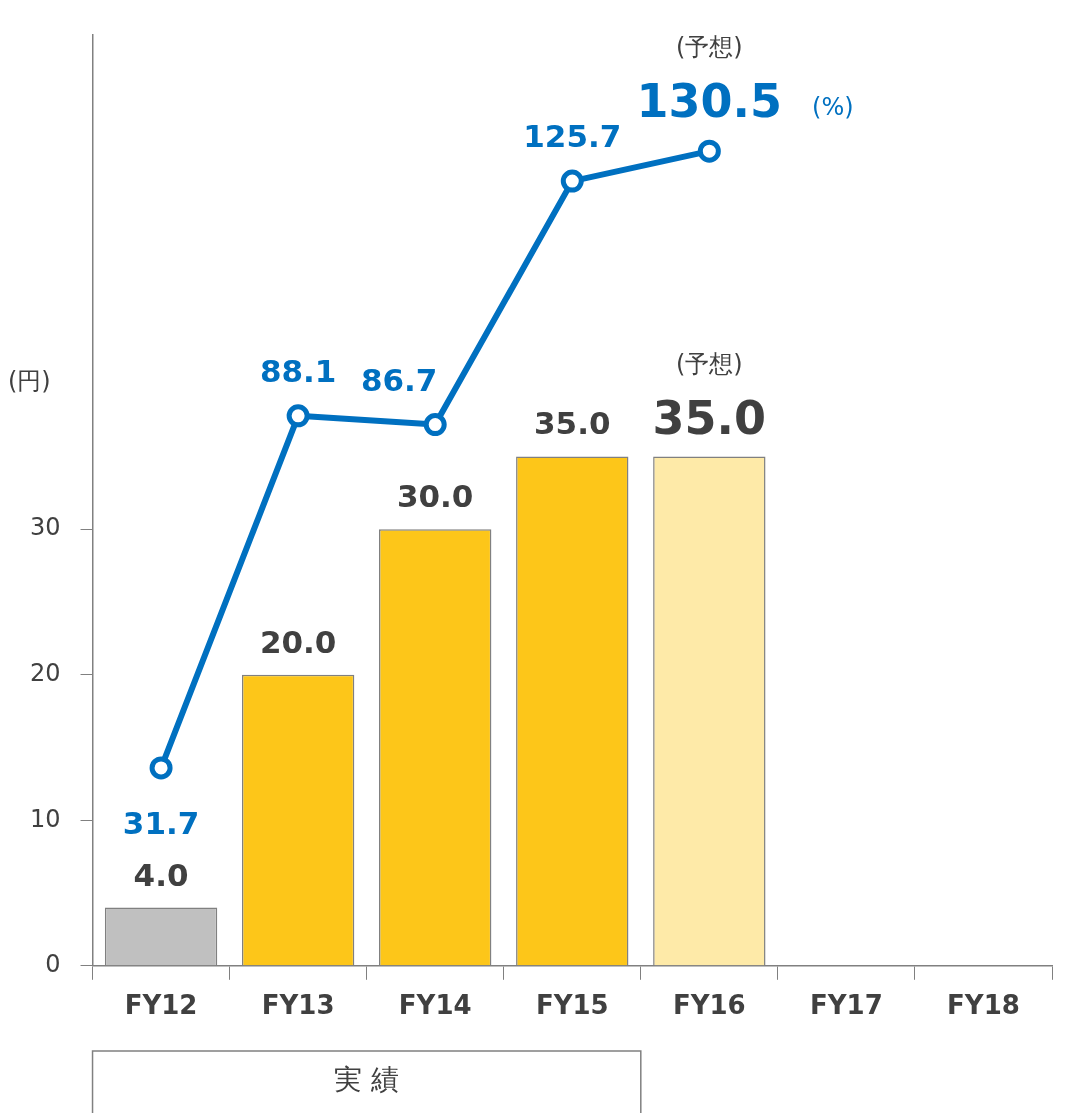 This screenshot has height=1113, width=1066. Describe the element at coordinates (298, 1005) in the screenshot. I see `x-tick-label: FY13` at that location.